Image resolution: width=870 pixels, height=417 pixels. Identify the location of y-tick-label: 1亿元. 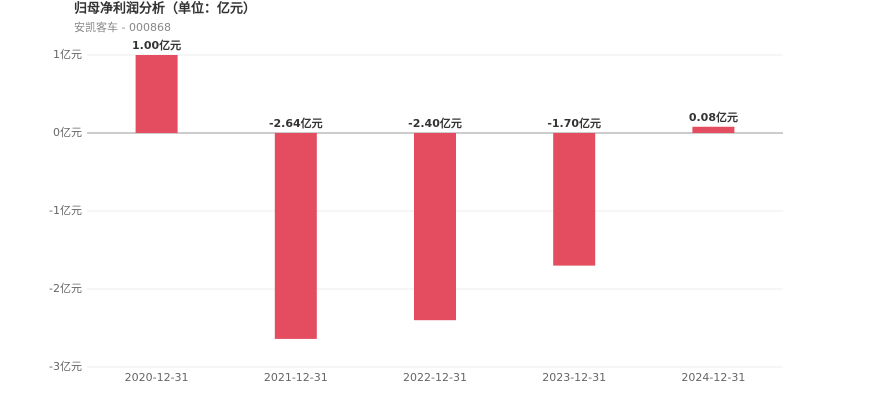
(67, 54).